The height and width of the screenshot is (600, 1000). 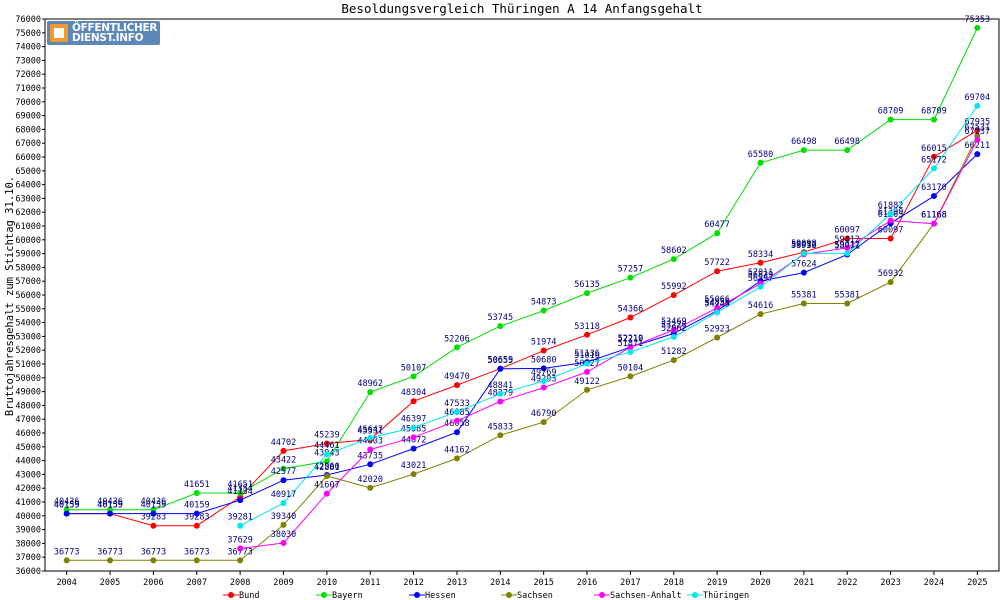 What do you see at coordinates (28, 324) in the screenshot?
I see `y-tick-label: 54000` at bounding box center [28, 324].